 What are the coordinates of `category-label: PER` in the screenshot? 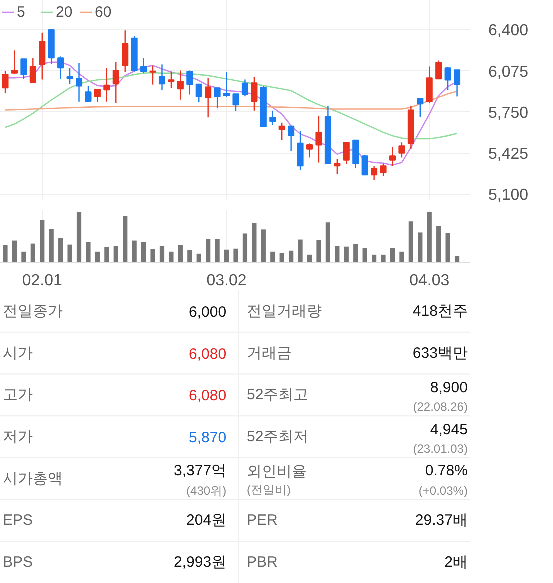 It's located at (262, 521).